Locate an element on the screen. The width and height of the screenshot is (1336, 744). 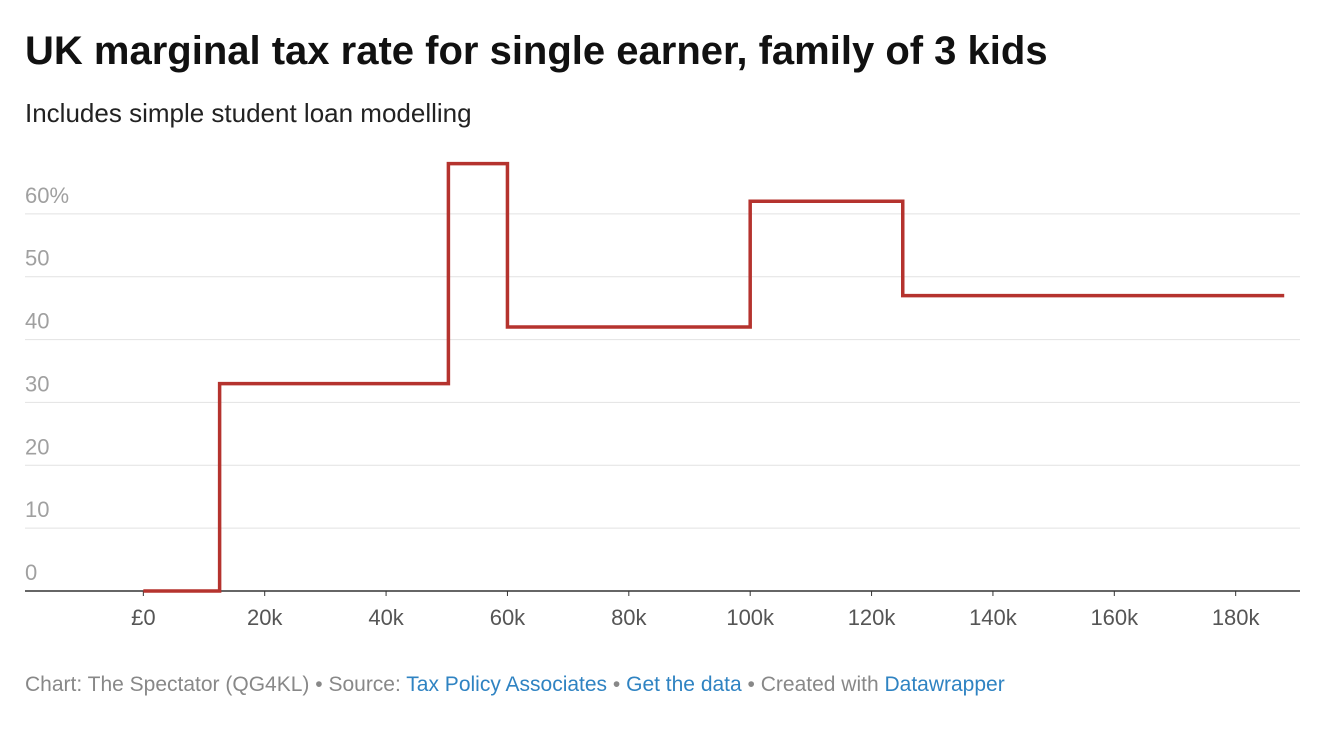
x-tick-label: 20k is located at coordinates (265, 617).